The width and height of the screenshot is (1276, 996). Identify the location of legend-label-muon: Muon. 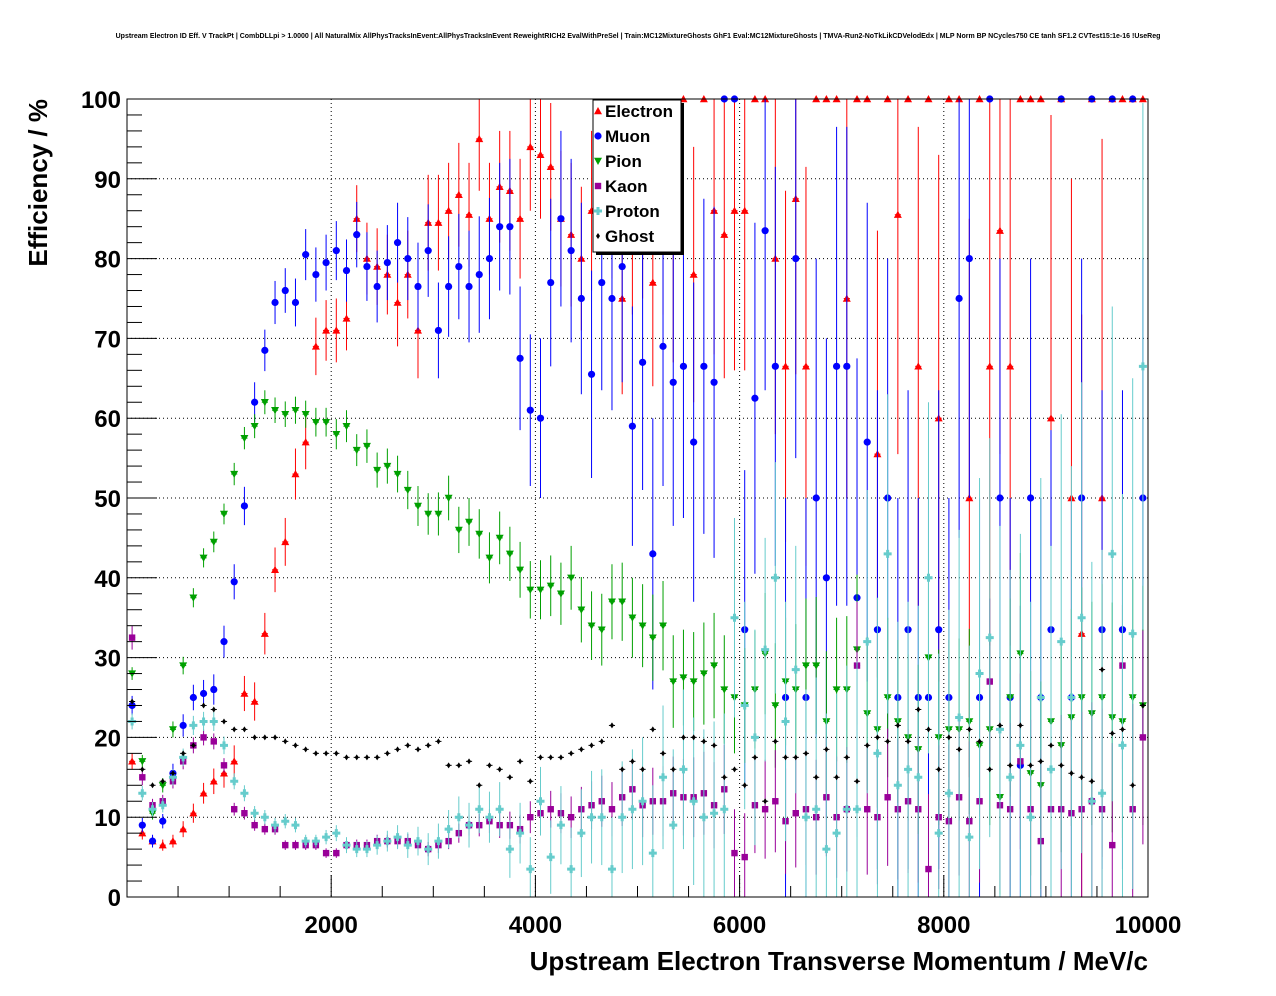
(627, 136).